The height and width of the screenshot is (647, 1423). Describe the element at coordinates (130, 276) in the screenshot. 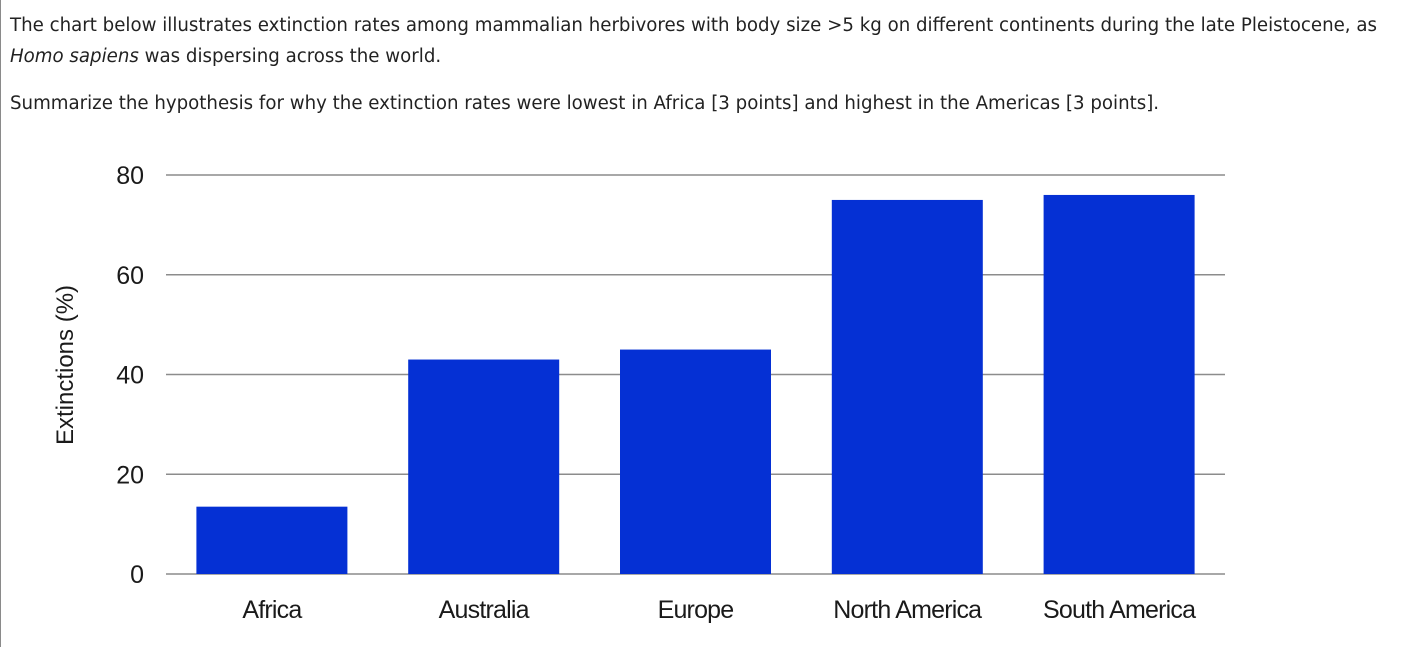

I see `y-tick-label: 60` at that location.